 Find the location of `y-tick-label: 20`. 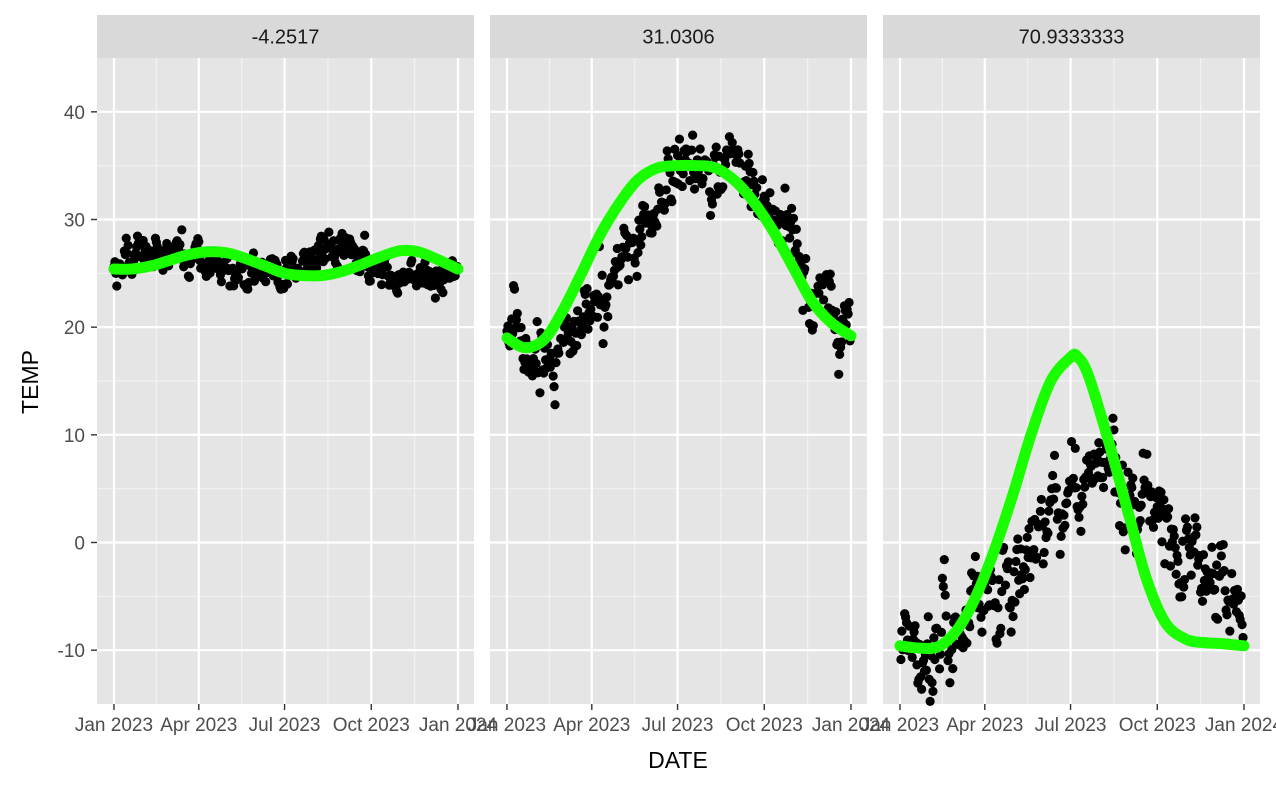

y-tick-label: 20 is located at coordinates (74, 328).